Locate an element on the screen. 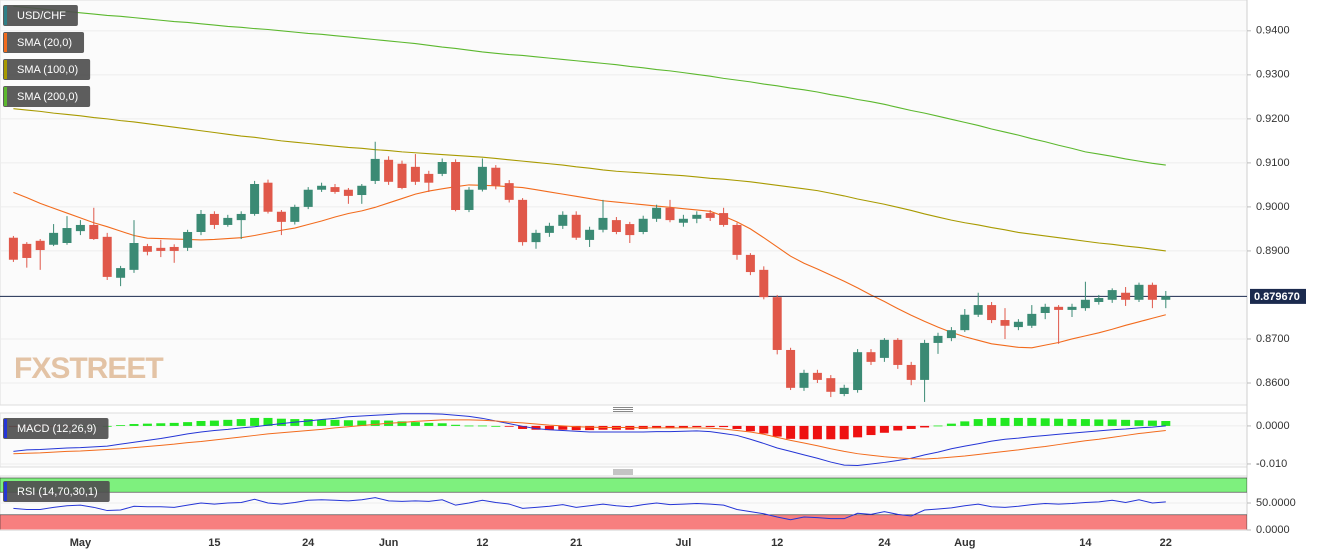 The width and height of the screenshot is (1323, 555). y-tick-label: 0.9000 is located at coordinates (1273, 207).